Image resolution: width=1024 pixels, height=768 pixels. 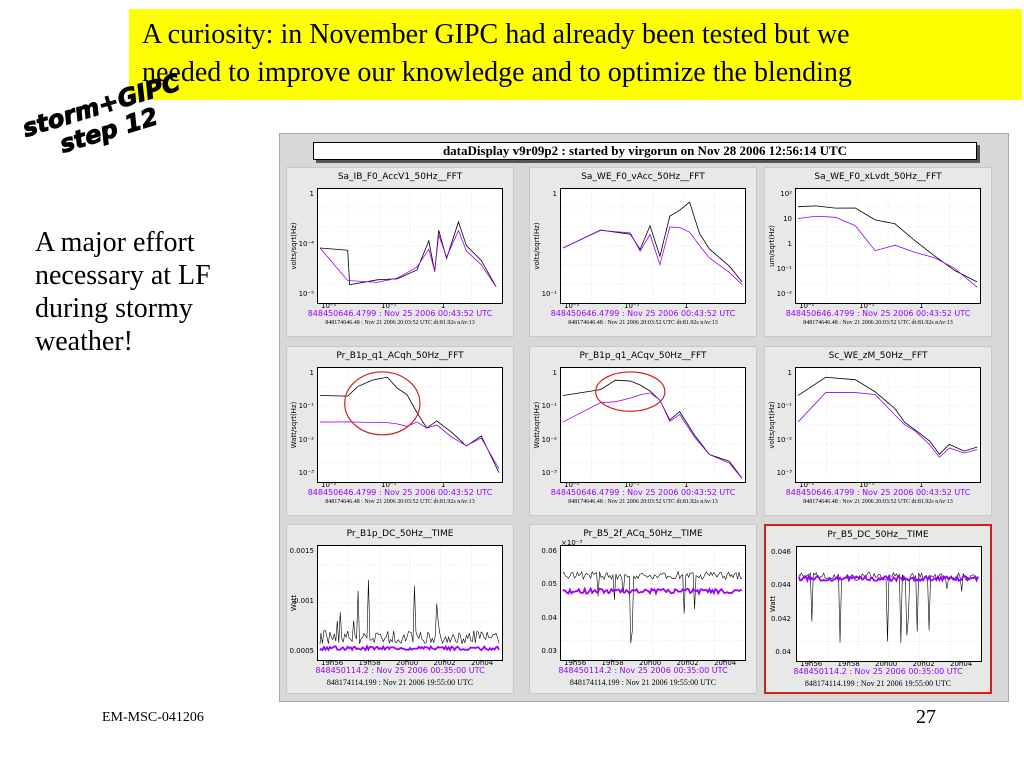 What do you see at coordinates (643, 177) in the screenshot?
I see `plot-title: Sa_WE_F0_vAcc_50Hz__FFT` at bounding box center [643, 177].